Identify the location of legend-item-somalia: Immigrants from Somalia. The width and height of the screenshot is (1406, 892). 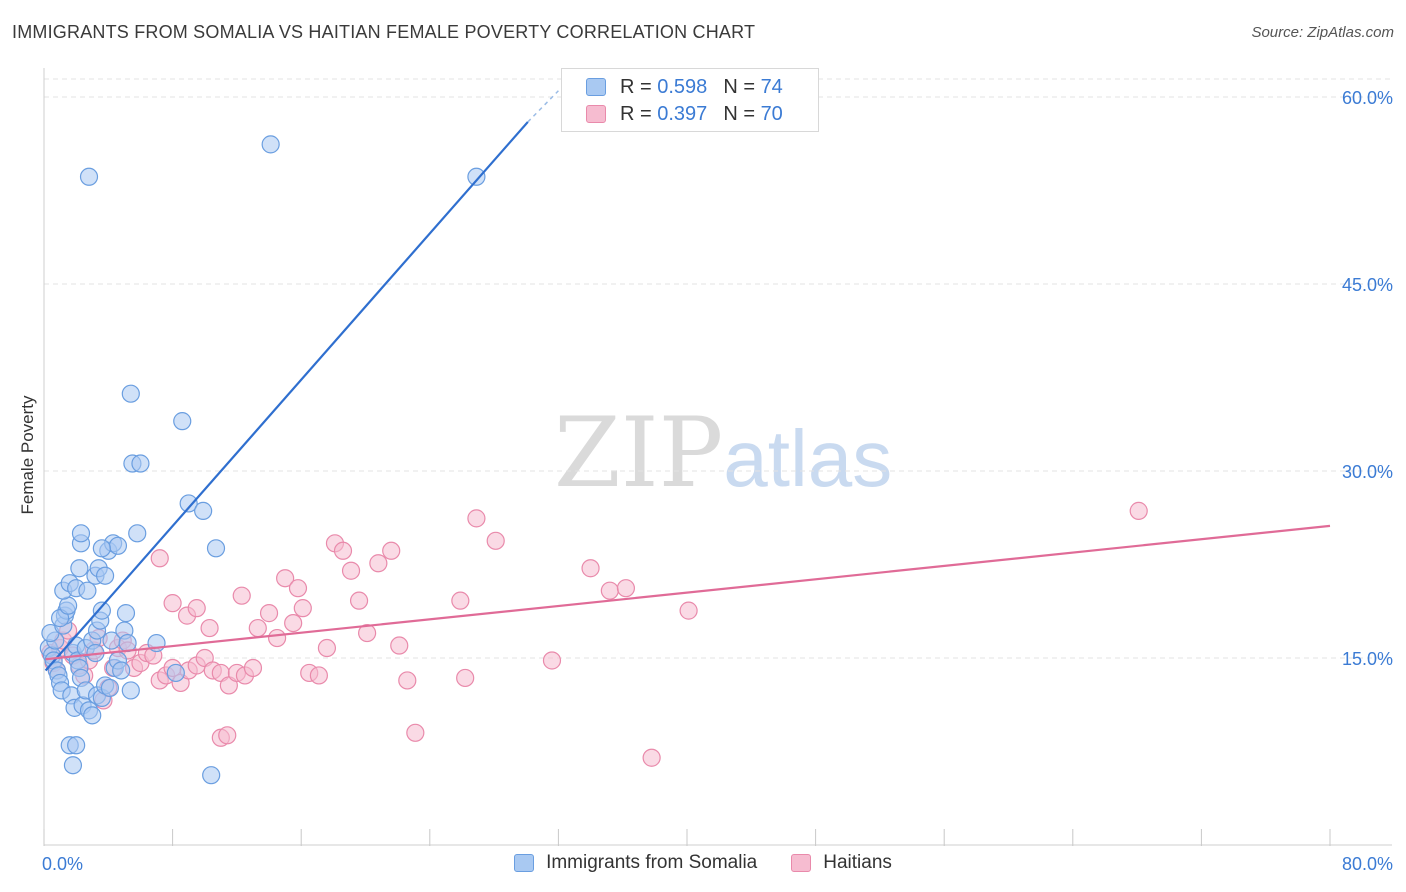
(635, 863).